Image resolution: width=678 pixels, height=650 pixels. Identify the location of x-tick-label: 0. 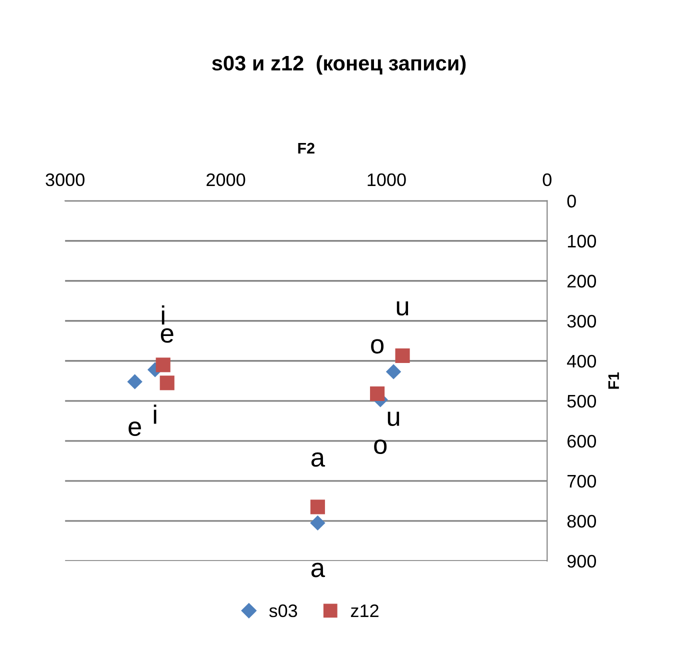
(547, 179).